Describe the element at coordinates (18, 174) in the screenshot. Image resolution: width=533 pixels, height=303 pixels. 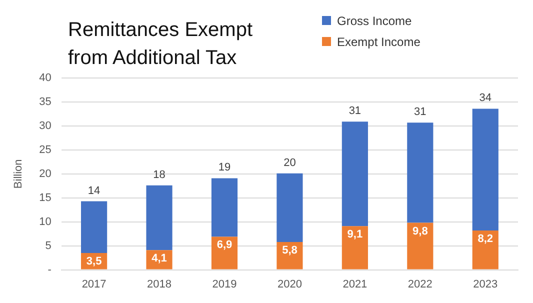
I see `y-axis-title: Billion` at that location.